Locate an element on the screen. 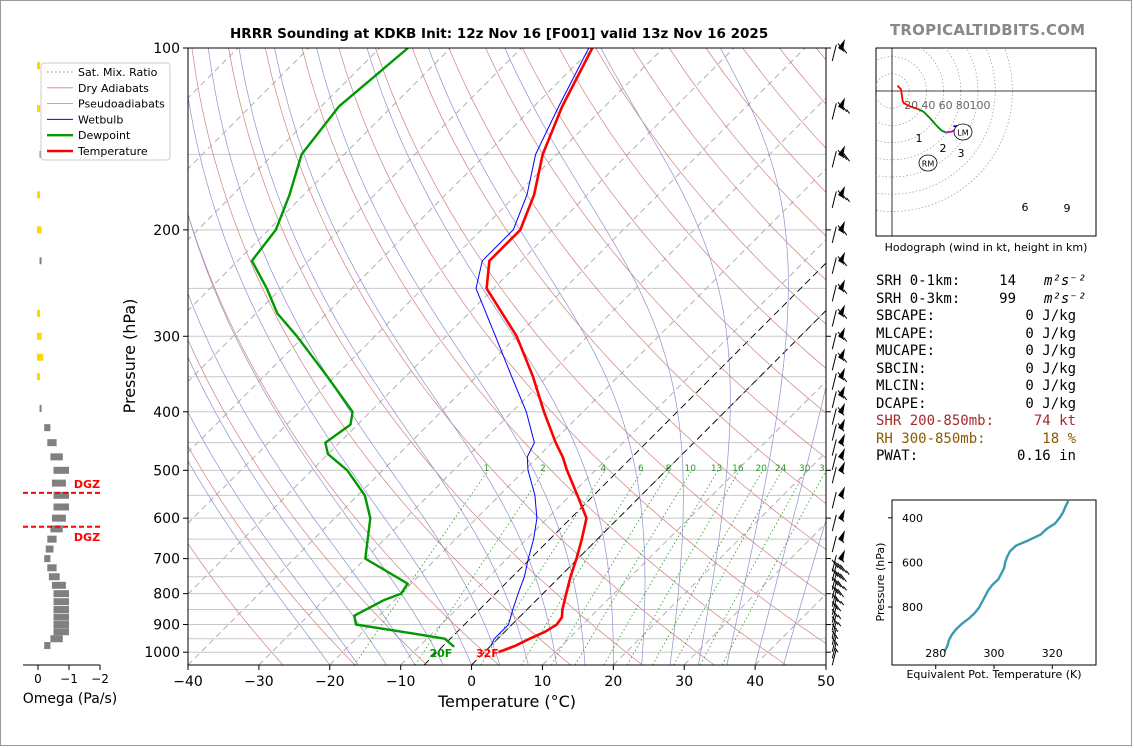 Image resolution: width=1134 pixels, height=748 pixels. left-mover-marker is located at coordinates (963, 132).